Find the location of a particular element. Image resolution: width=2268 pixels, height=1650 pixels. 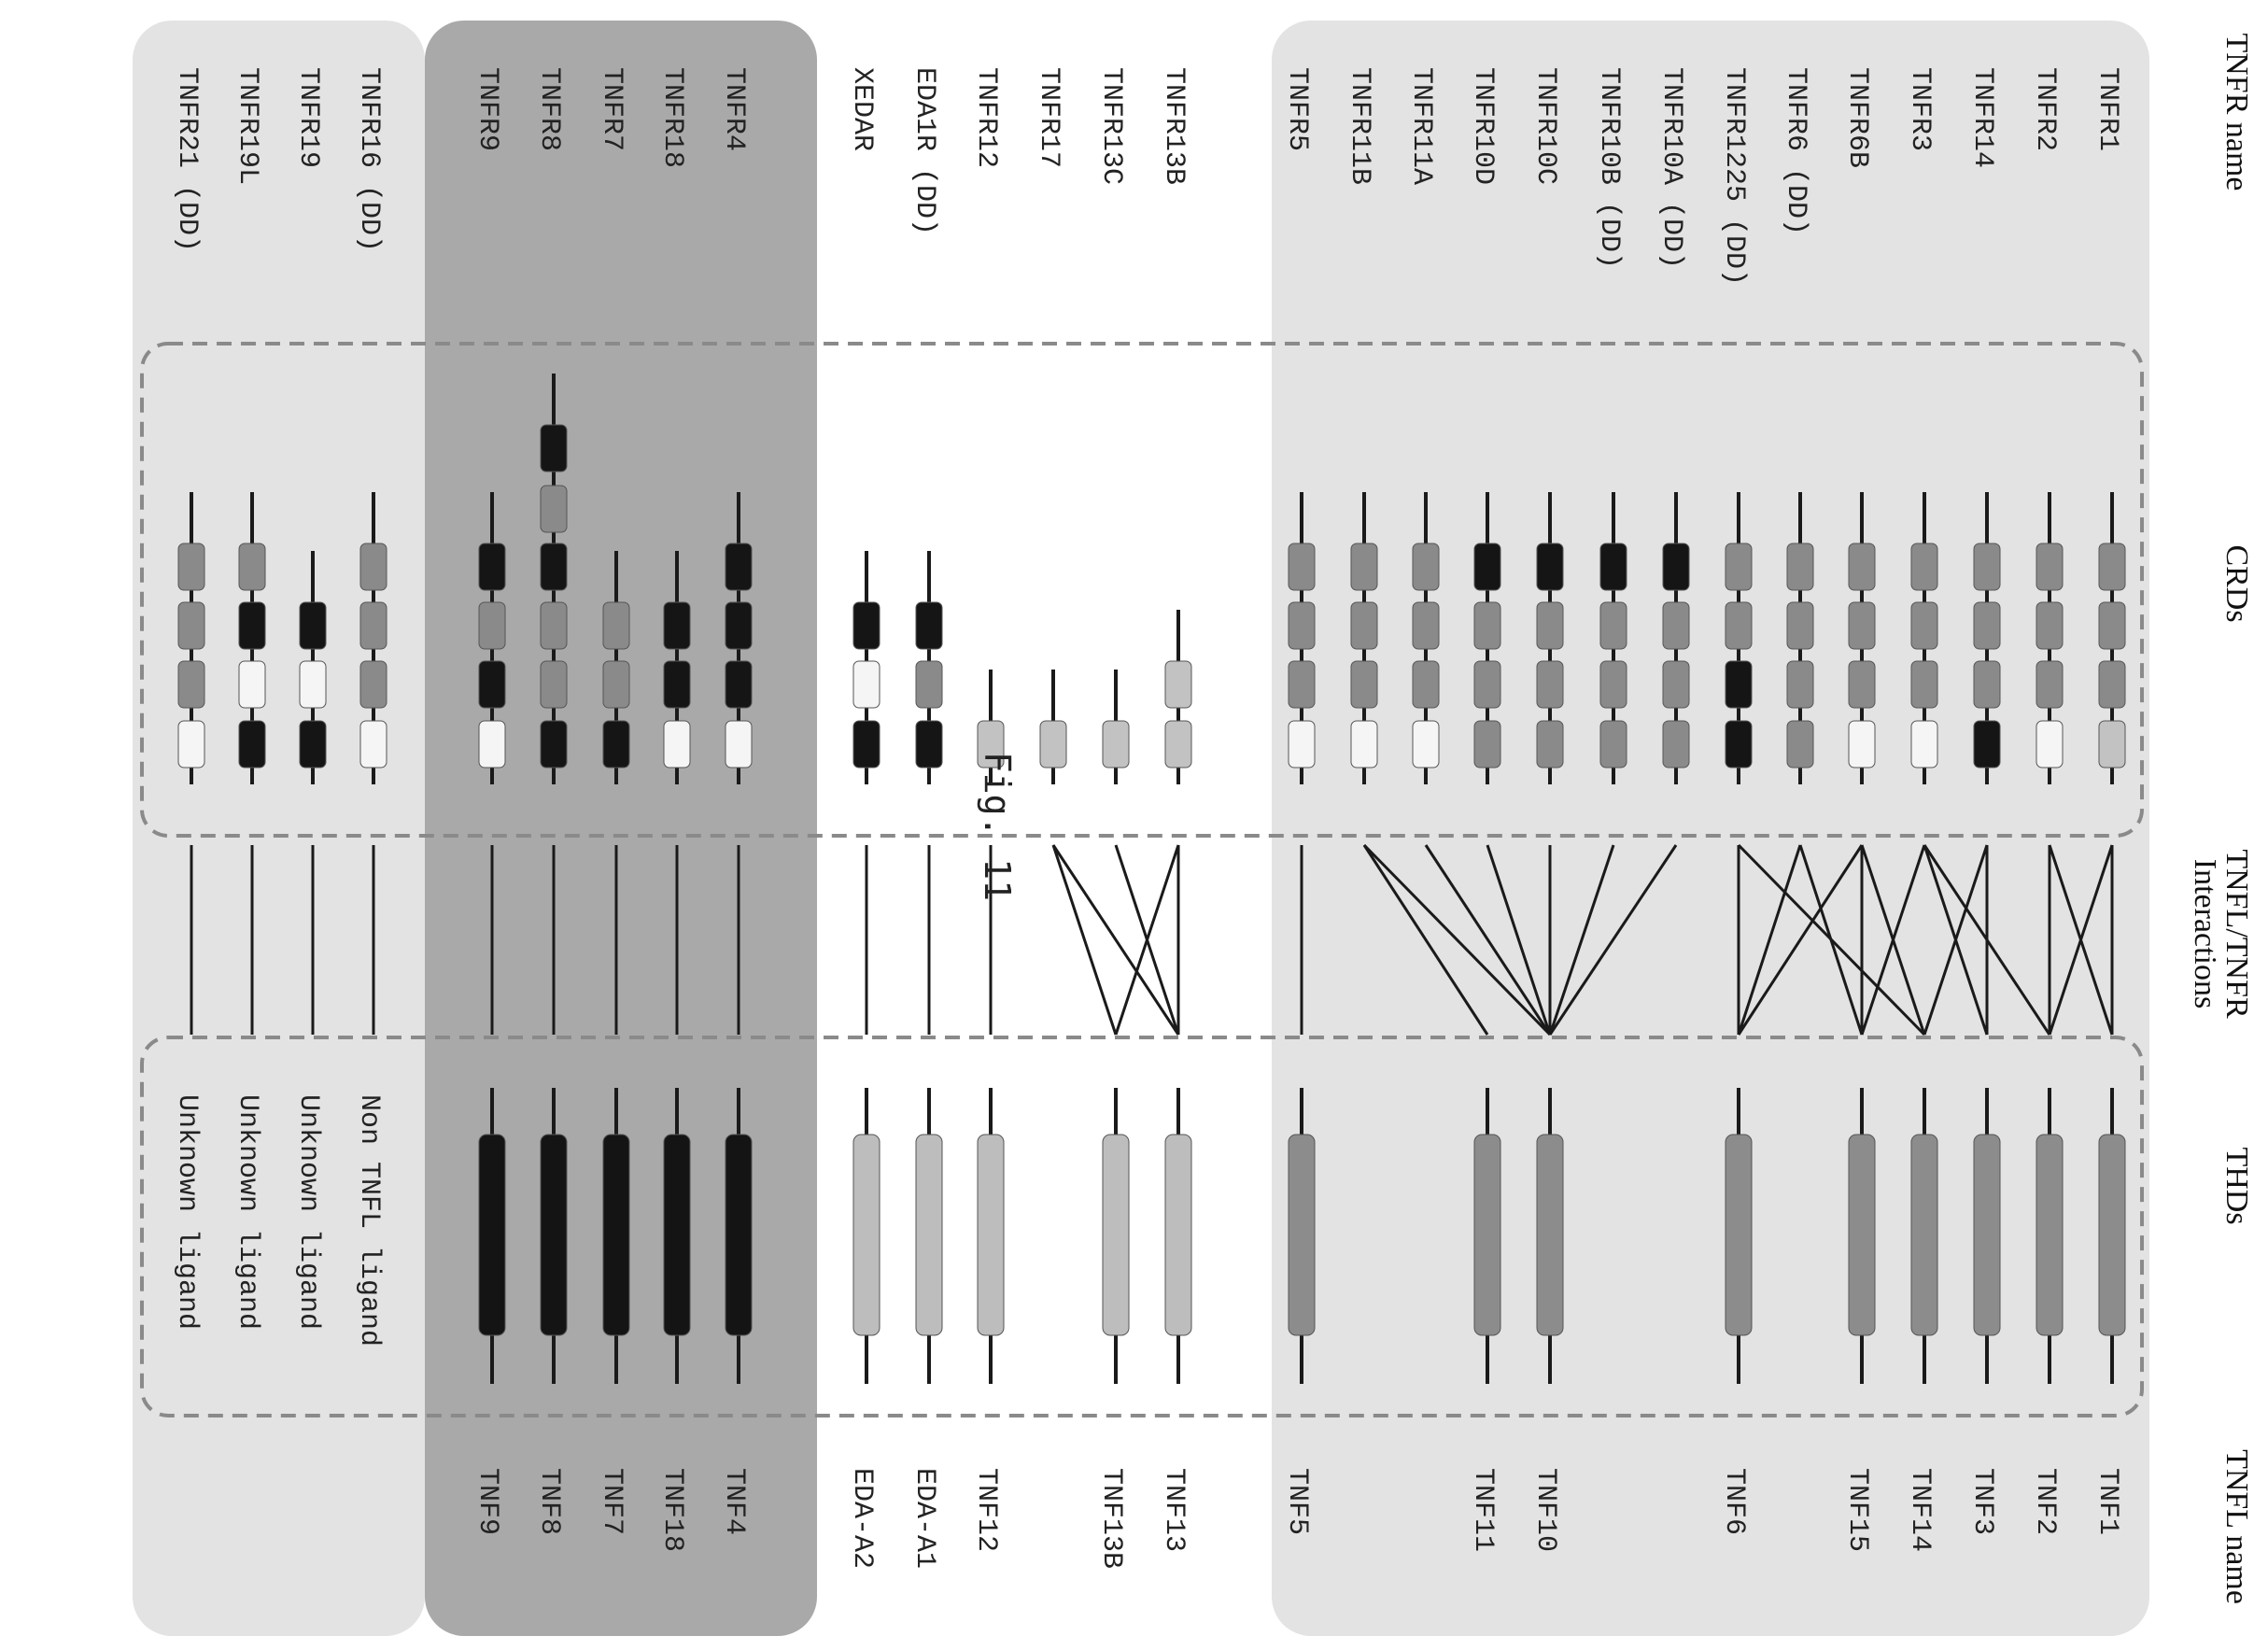

ligand-text-unknown-ligand: Unknown ligand is located at coordinates (308, 1212).